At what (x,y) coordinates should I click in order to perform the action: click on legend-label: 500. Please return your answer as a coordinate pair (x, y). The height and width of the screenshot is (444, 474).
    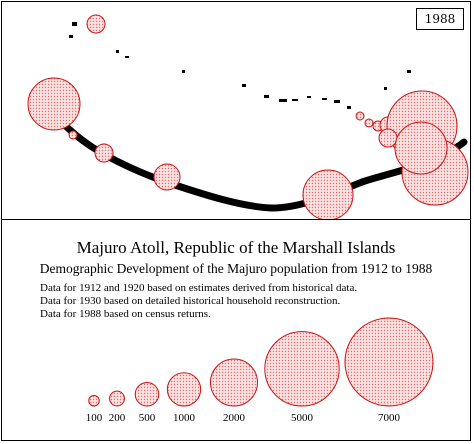
    Looking at the image, I should click on (147, 418).